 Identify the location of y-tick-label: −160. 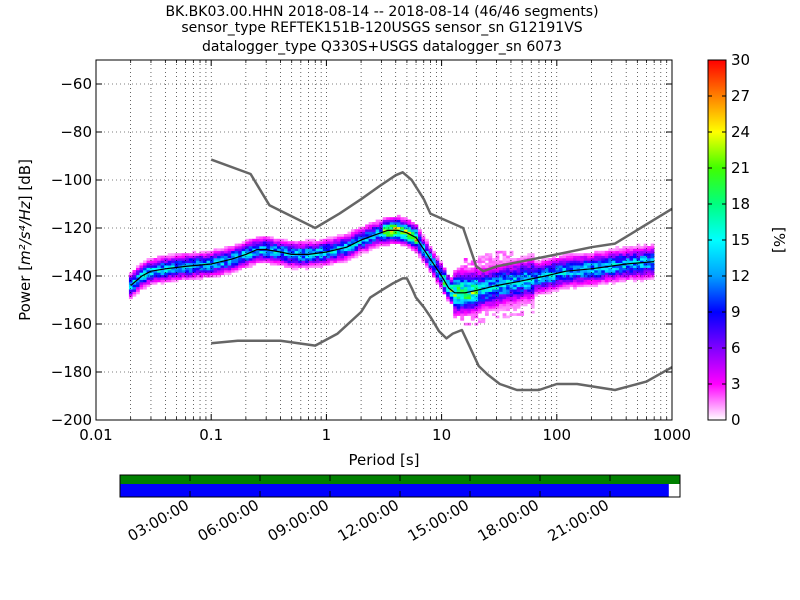
(71, 324).